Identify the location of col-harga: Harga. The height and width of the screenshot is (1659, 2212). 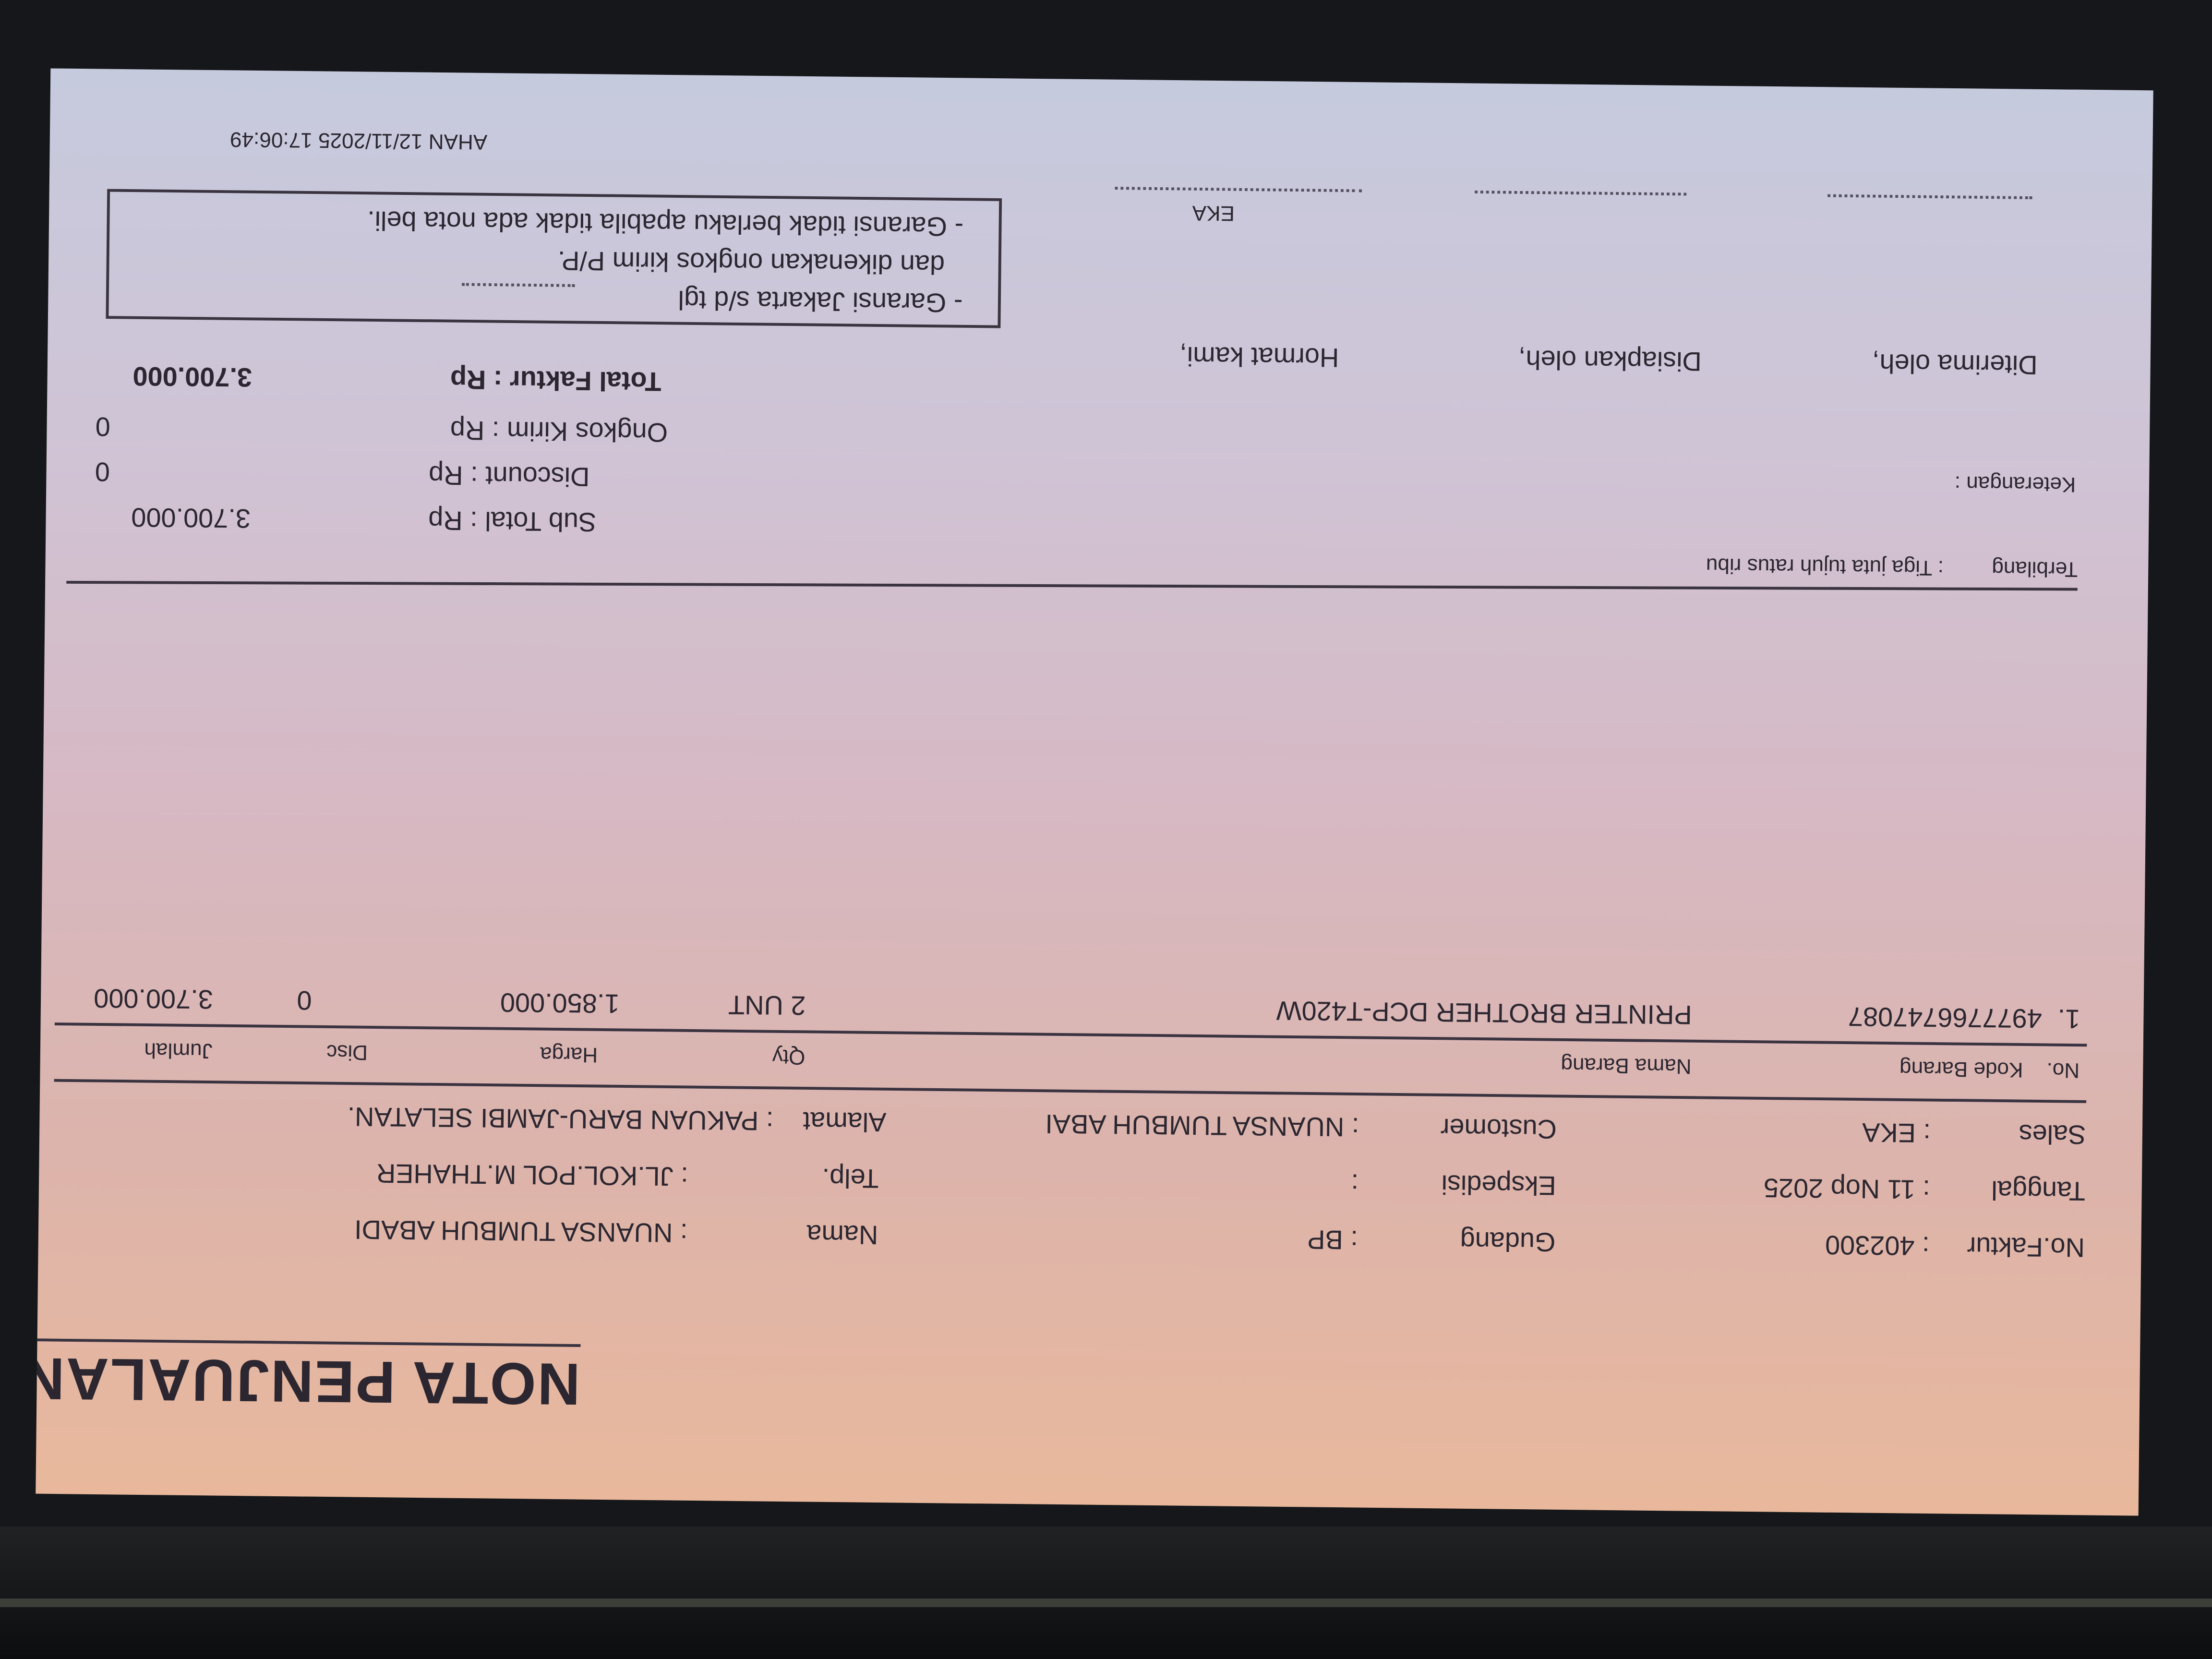
(569, 1054).